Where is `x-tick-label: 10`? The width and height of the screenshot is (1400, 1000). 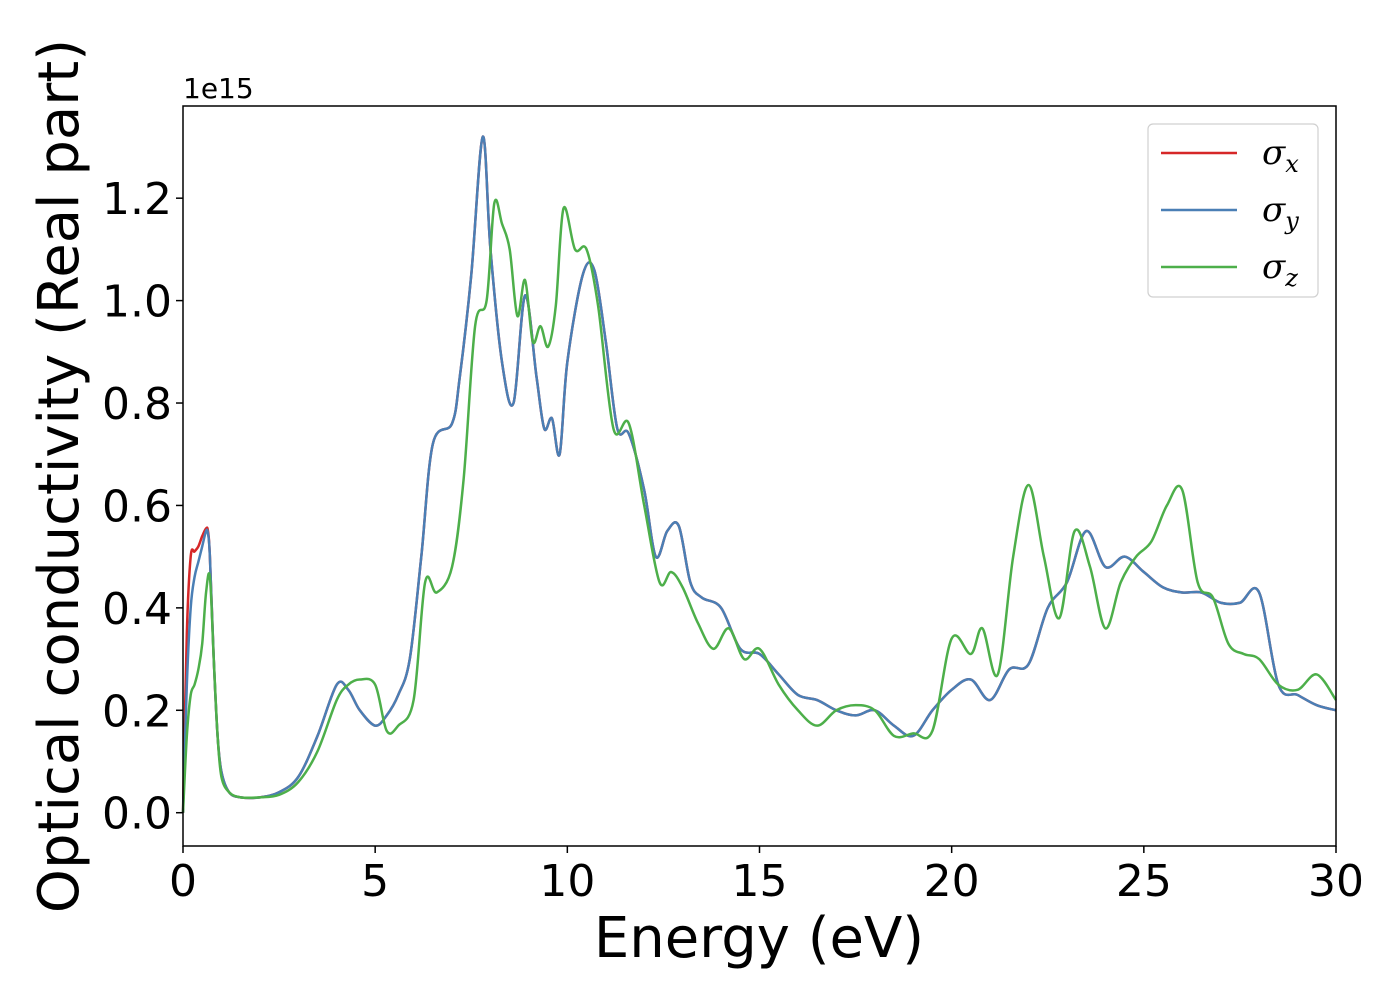
x-tick-label: 10 is located at coordinates (567, 881).